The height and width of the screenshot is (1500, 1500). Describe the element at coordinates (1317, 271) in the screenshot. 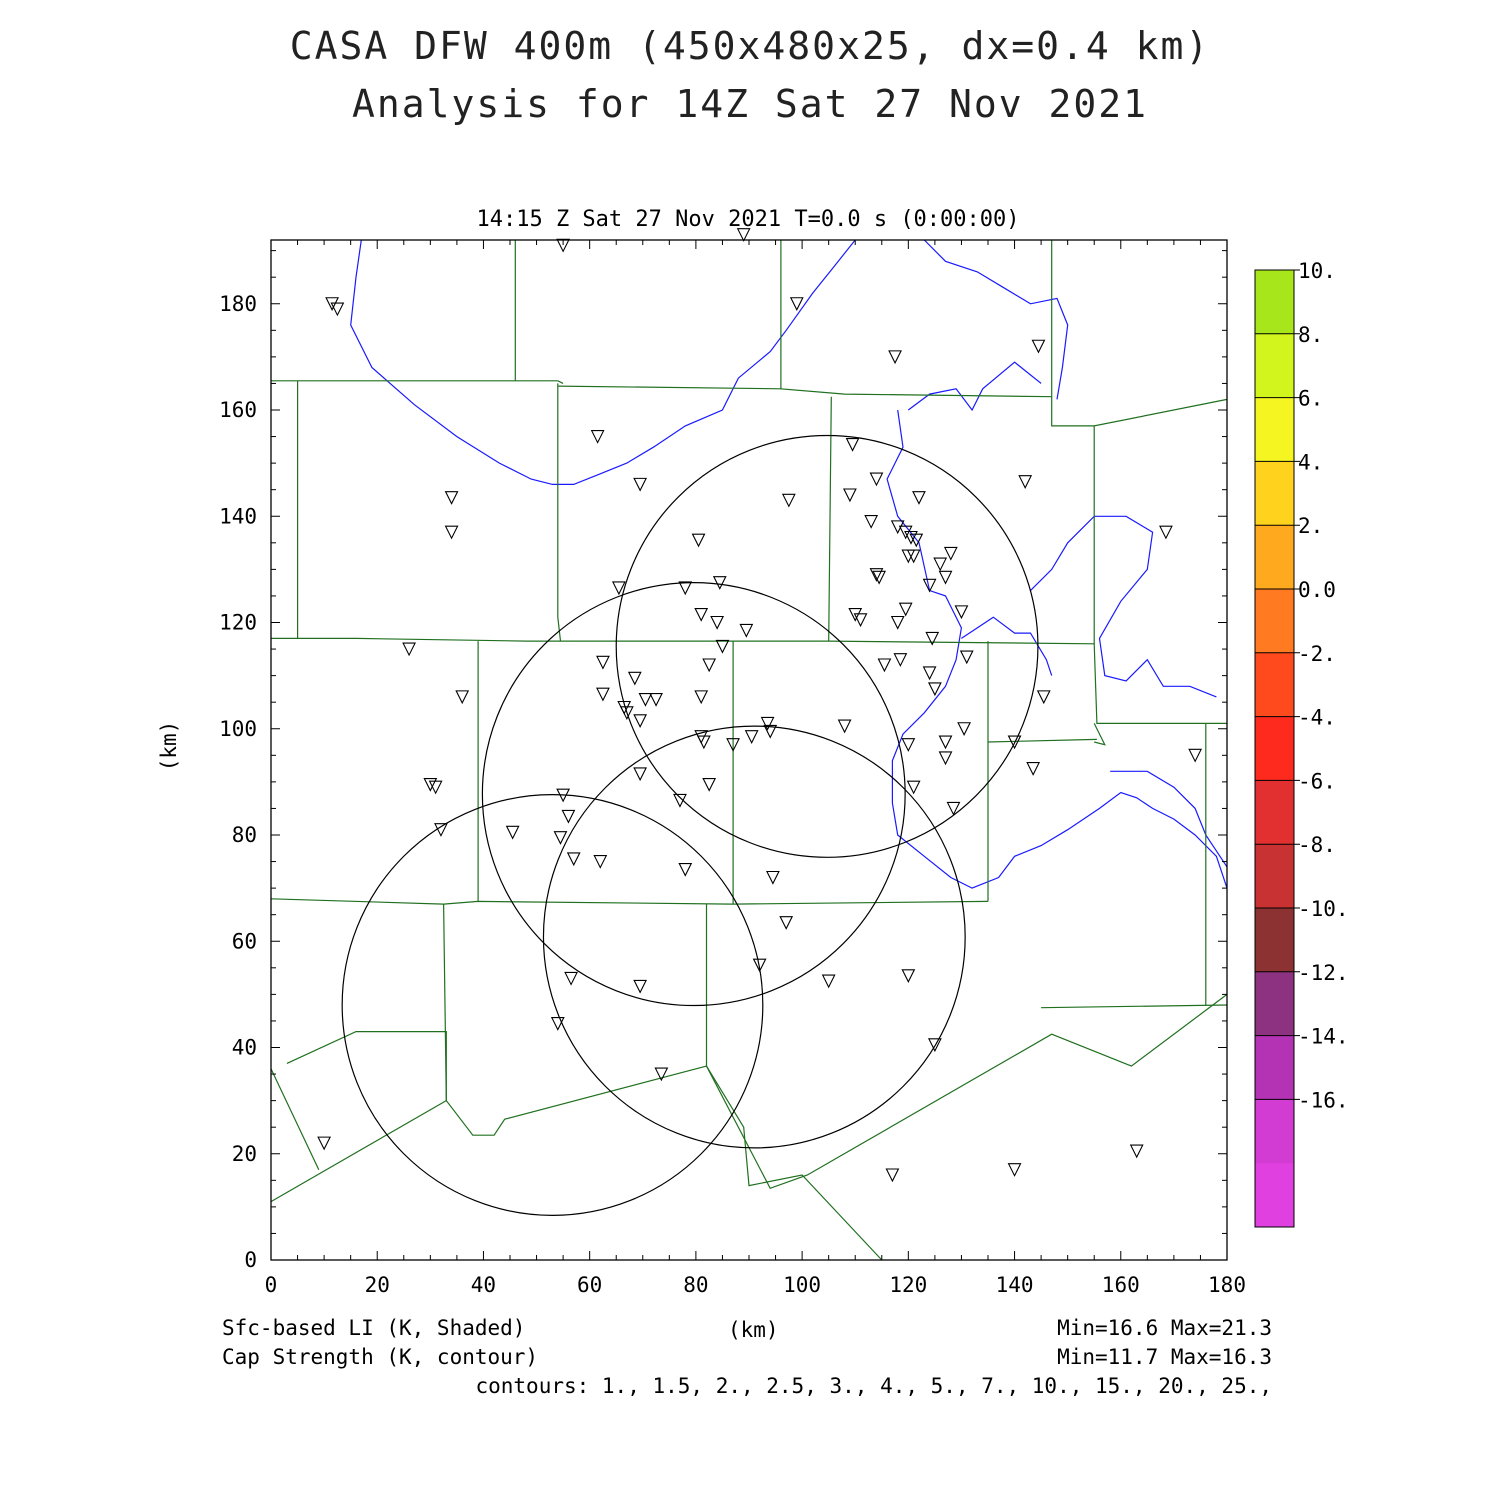

I see `colorbar-label: 10.` at that location.